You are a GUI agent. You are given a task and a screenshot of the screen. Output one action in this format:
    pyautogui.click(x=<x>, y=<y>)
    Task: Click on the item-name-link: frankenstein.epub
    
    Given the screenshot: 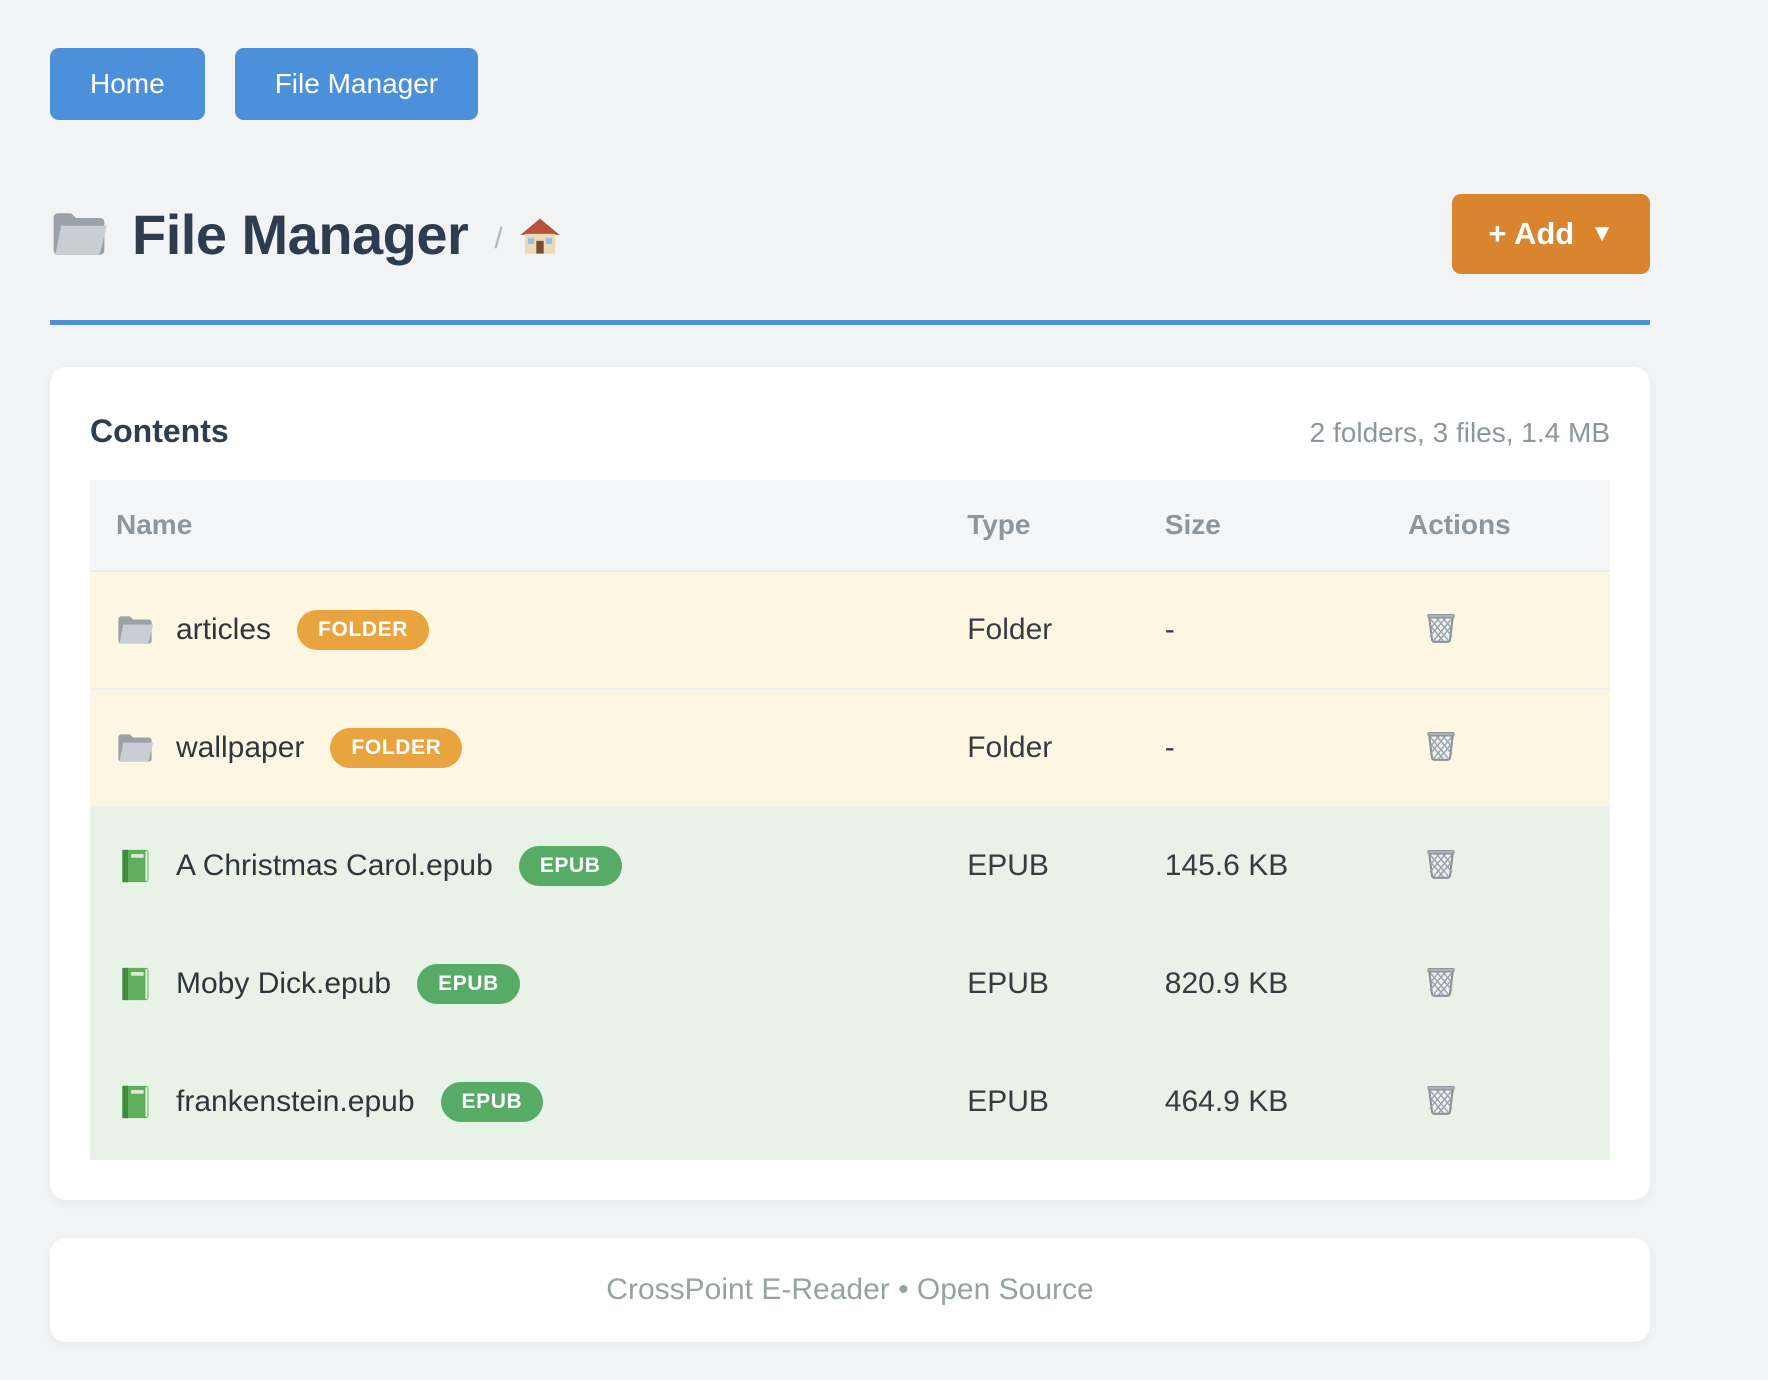 What is the action you would take?
    pyautogui.click(x=295, y=1101)
    